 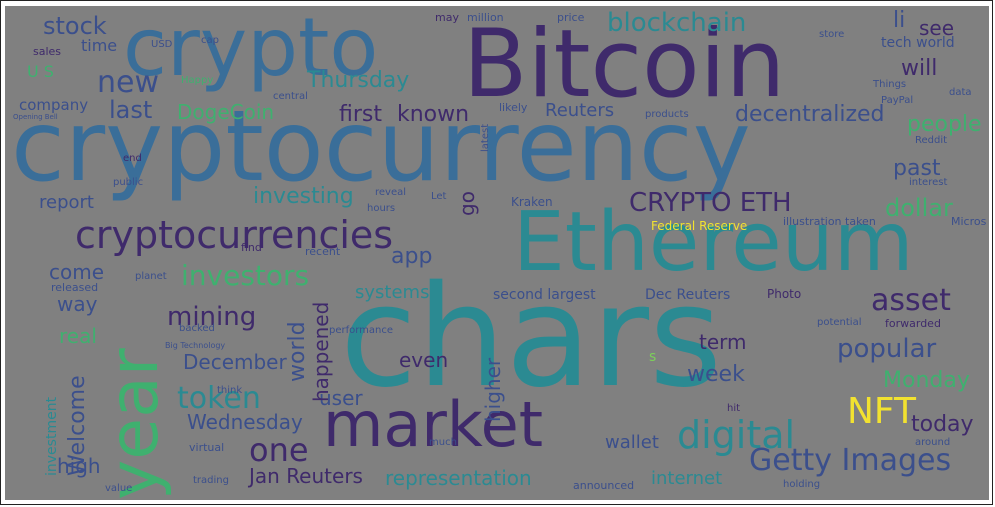 What do you see at coordinates (532, 202) in the screenshot?
I see `cloud-word: Kraken` at bounding box center [532, 202].